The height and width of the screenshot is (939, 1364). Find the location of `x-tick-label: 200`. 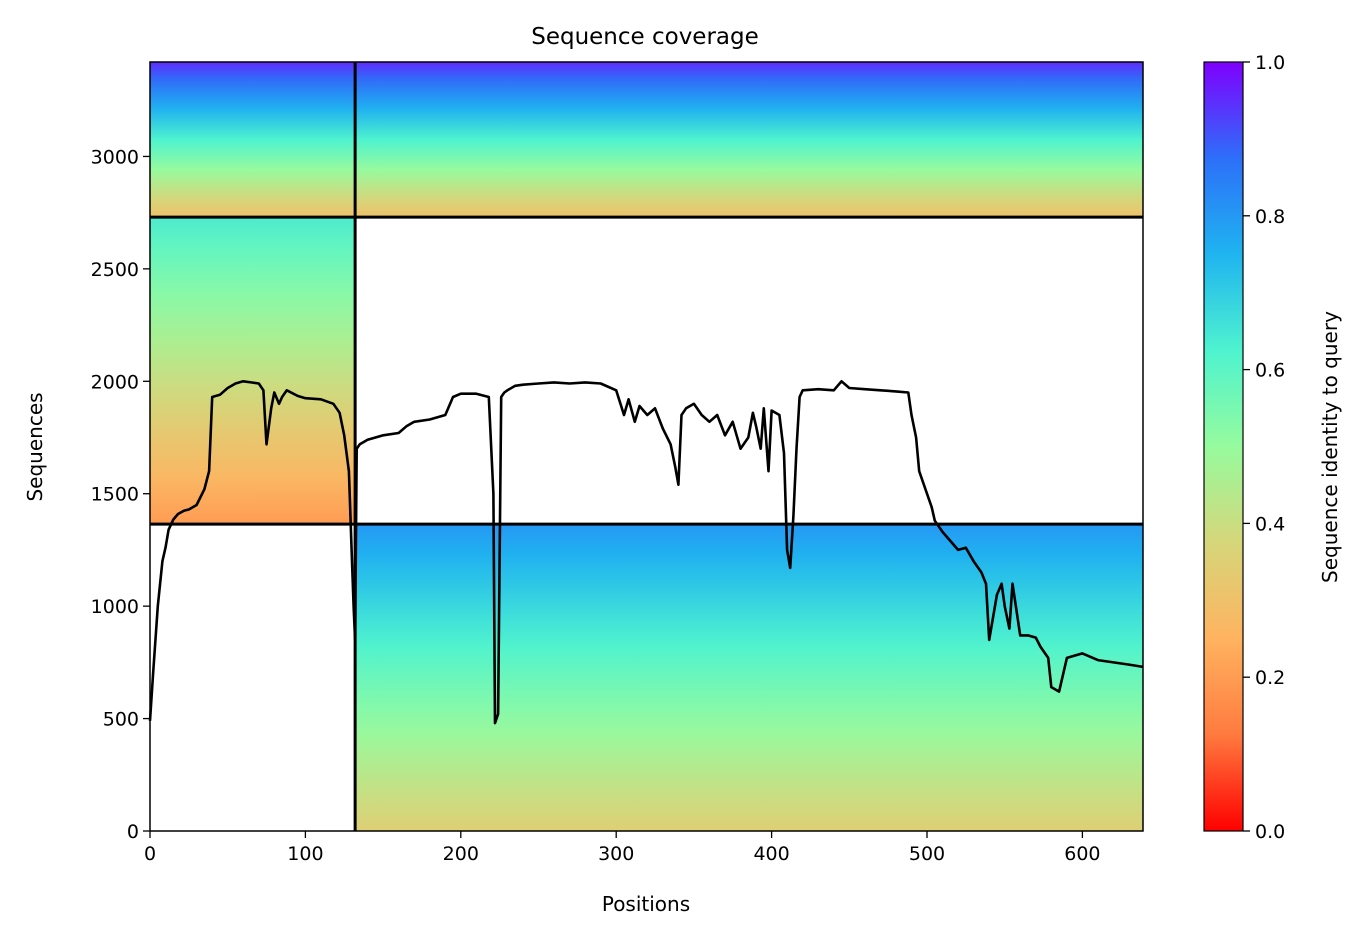

x-tick-label: 200 is located at coordinates (461, 854).